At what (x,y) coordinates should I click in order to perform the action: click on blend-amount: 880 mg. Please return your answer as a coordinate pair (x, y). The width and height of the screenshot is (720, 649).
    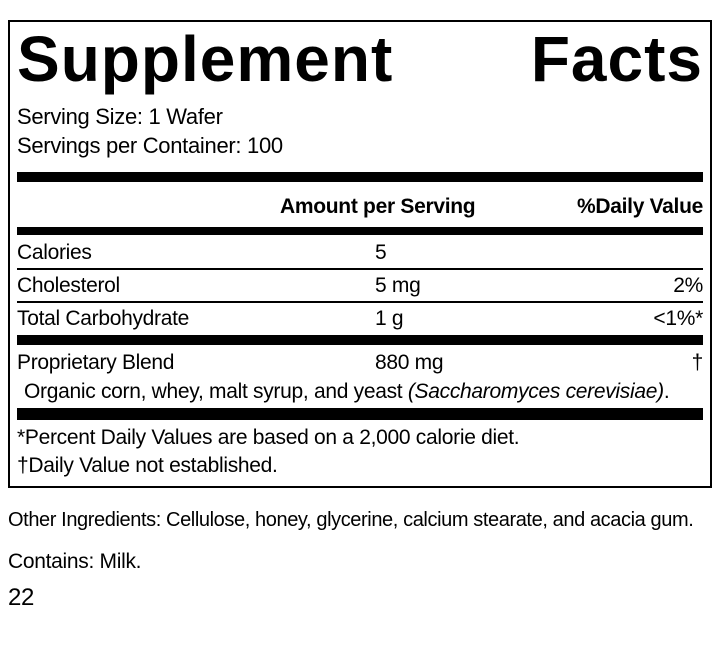
    Looking at the image, I should click on (409, 362).